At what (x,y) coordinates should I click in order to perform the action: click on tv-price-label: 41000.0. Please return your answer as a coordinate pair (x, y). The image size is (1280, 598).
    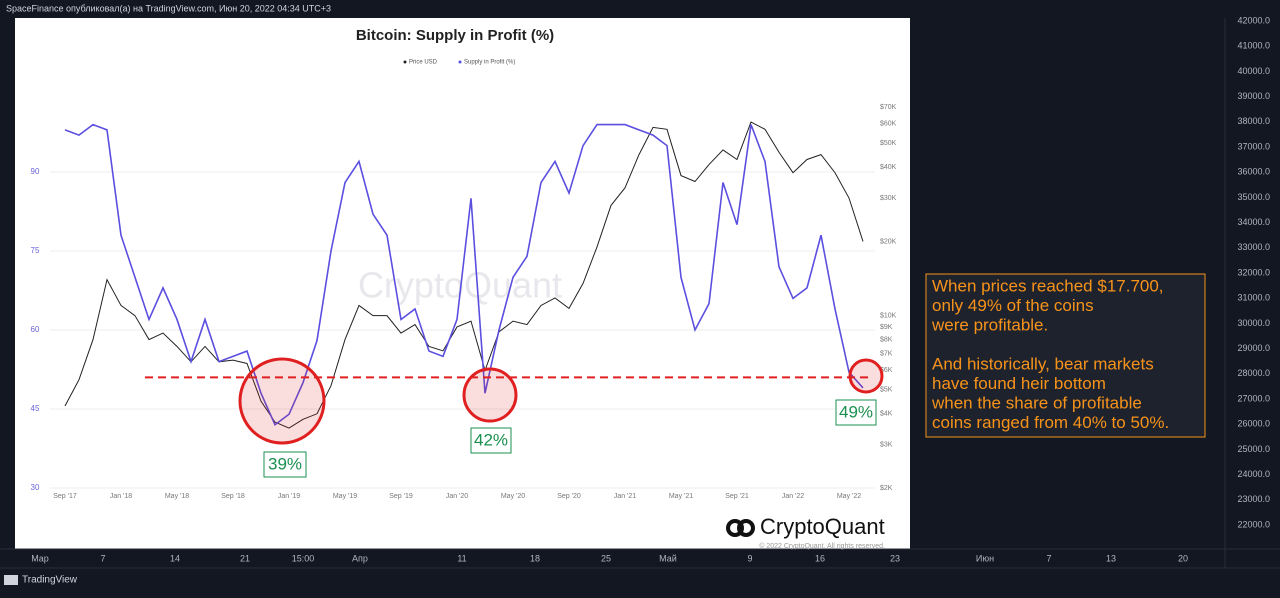
    Looking at the image, I should click on (1253, 46).